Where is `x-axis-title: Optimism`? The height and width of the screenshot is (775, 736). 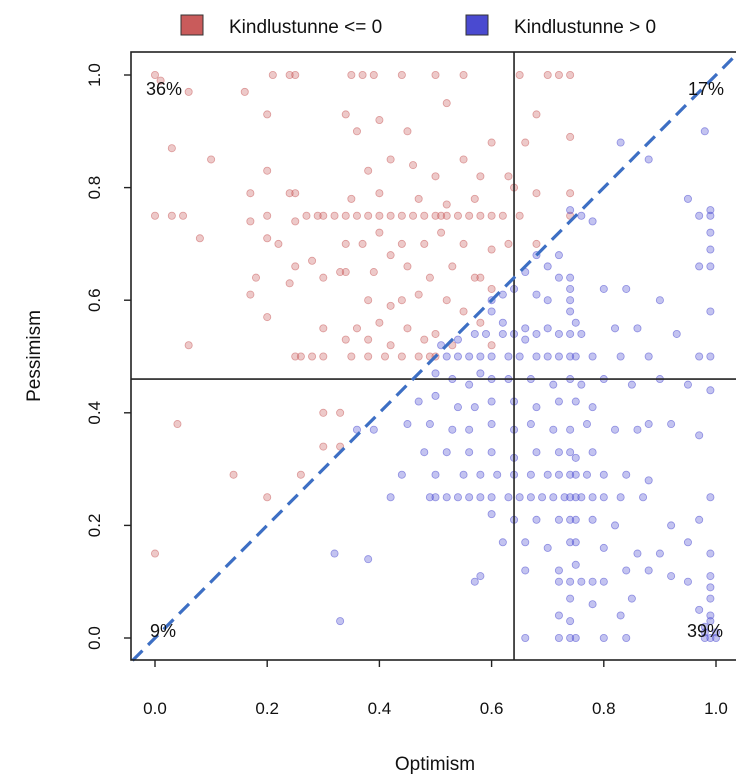 x-axis-title: Optimism is located at coordinates (435, 764).